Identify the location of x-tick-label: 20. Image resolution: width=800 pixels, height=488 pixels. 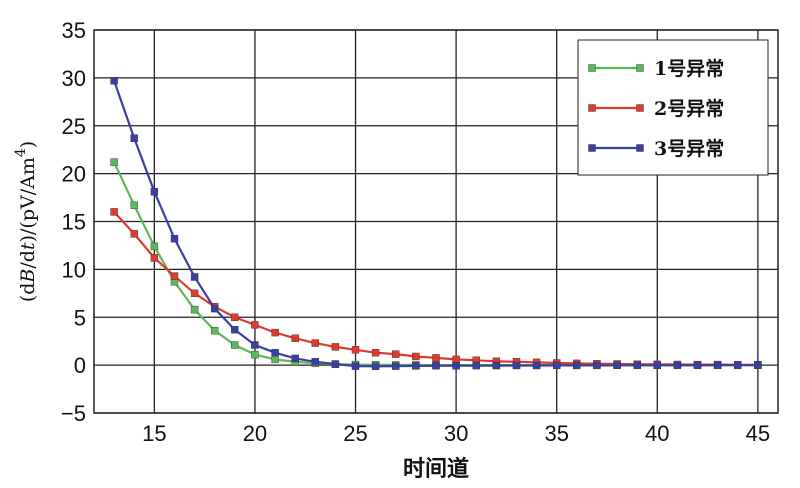
(255, 433).